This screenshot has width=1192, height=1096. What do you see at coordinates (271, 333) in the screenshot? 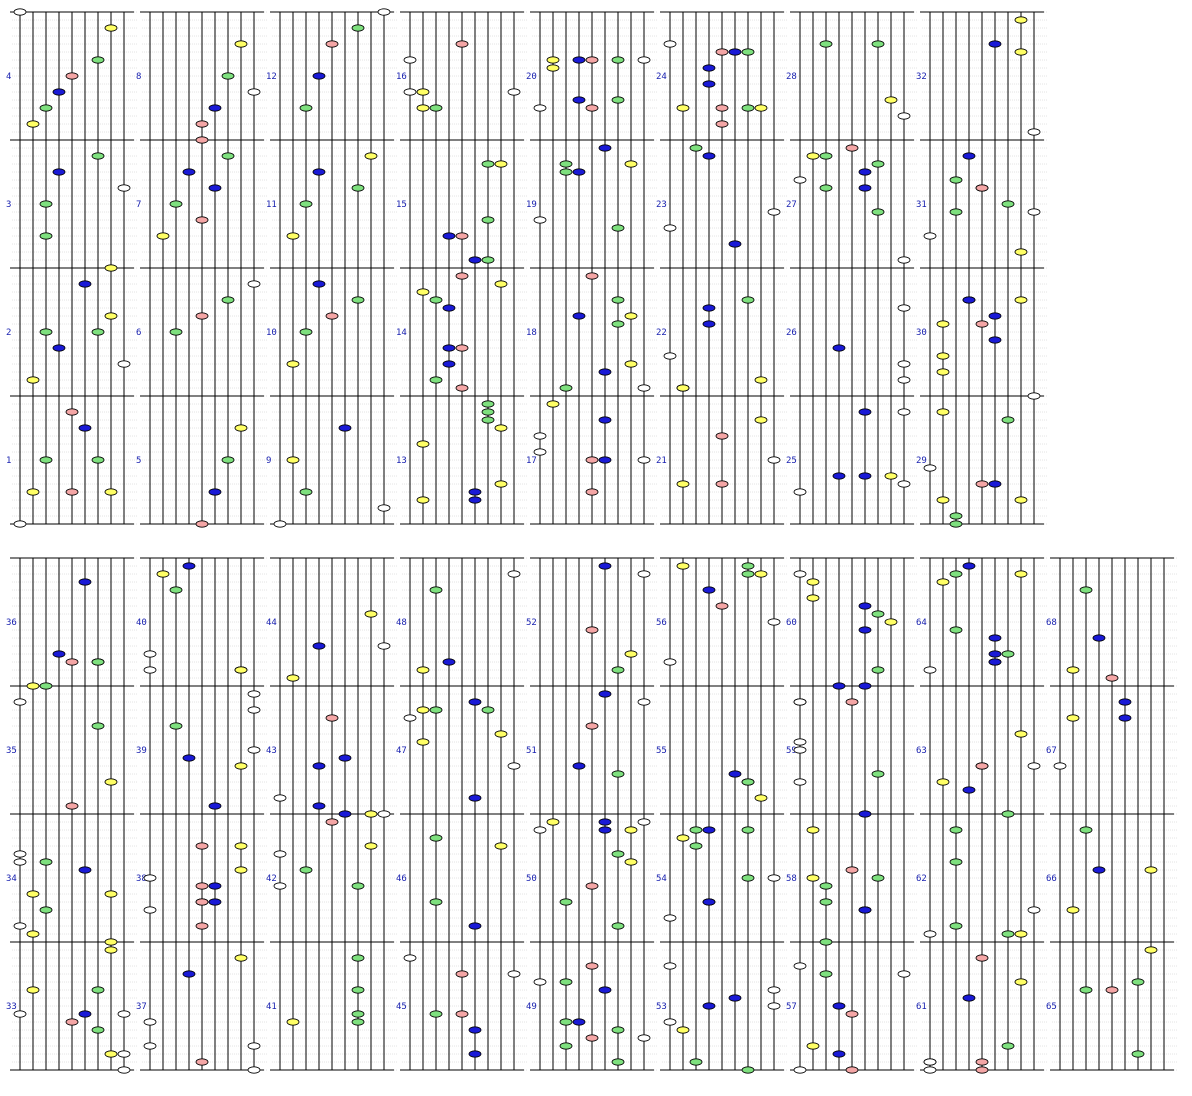
I see `measure-number: 10` at bounding box center [271, 333].